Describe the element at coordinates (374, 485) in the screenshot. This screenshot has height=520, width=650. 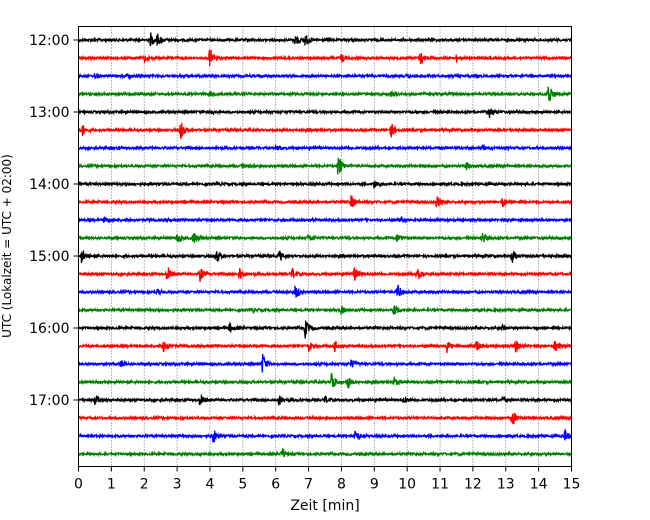
I see `x-tick-label: 9` at that location.